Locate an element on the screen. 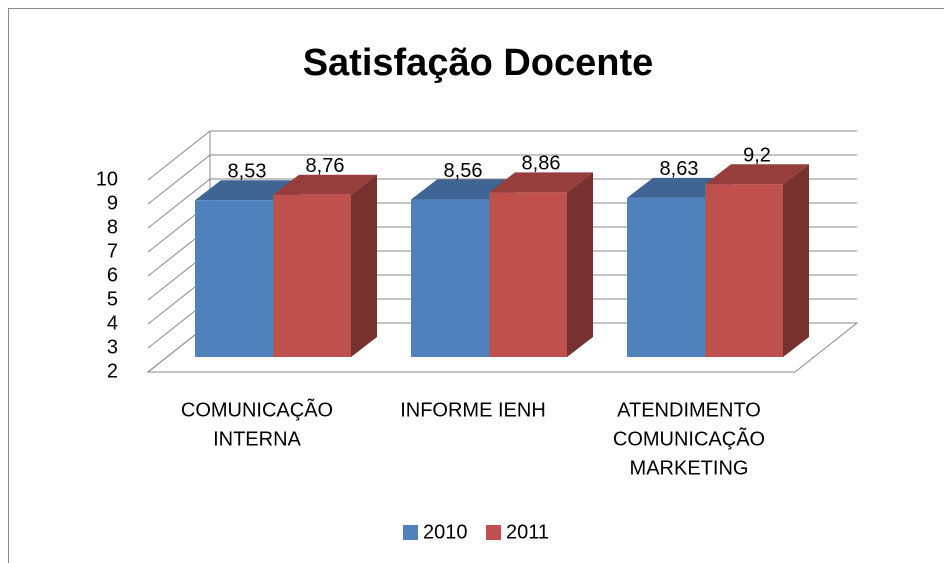 This screenshot has width=944, height=563. legend-label: 2010 is located at coordinates (445, 532).